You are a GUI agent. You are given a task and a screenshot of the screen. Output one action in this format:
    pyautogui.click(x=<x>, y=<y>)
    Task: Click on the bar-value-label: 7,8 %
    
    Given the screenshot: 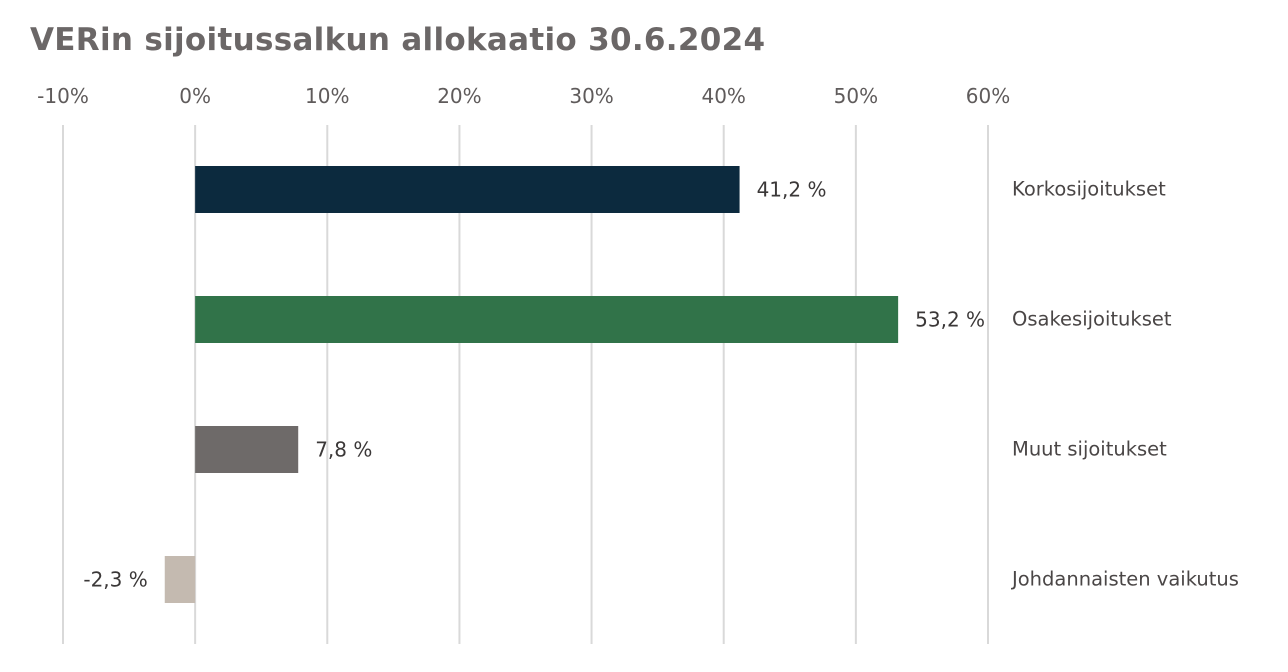 What is the action you would take?
    pyautogui.click(x=343, y=450)
    